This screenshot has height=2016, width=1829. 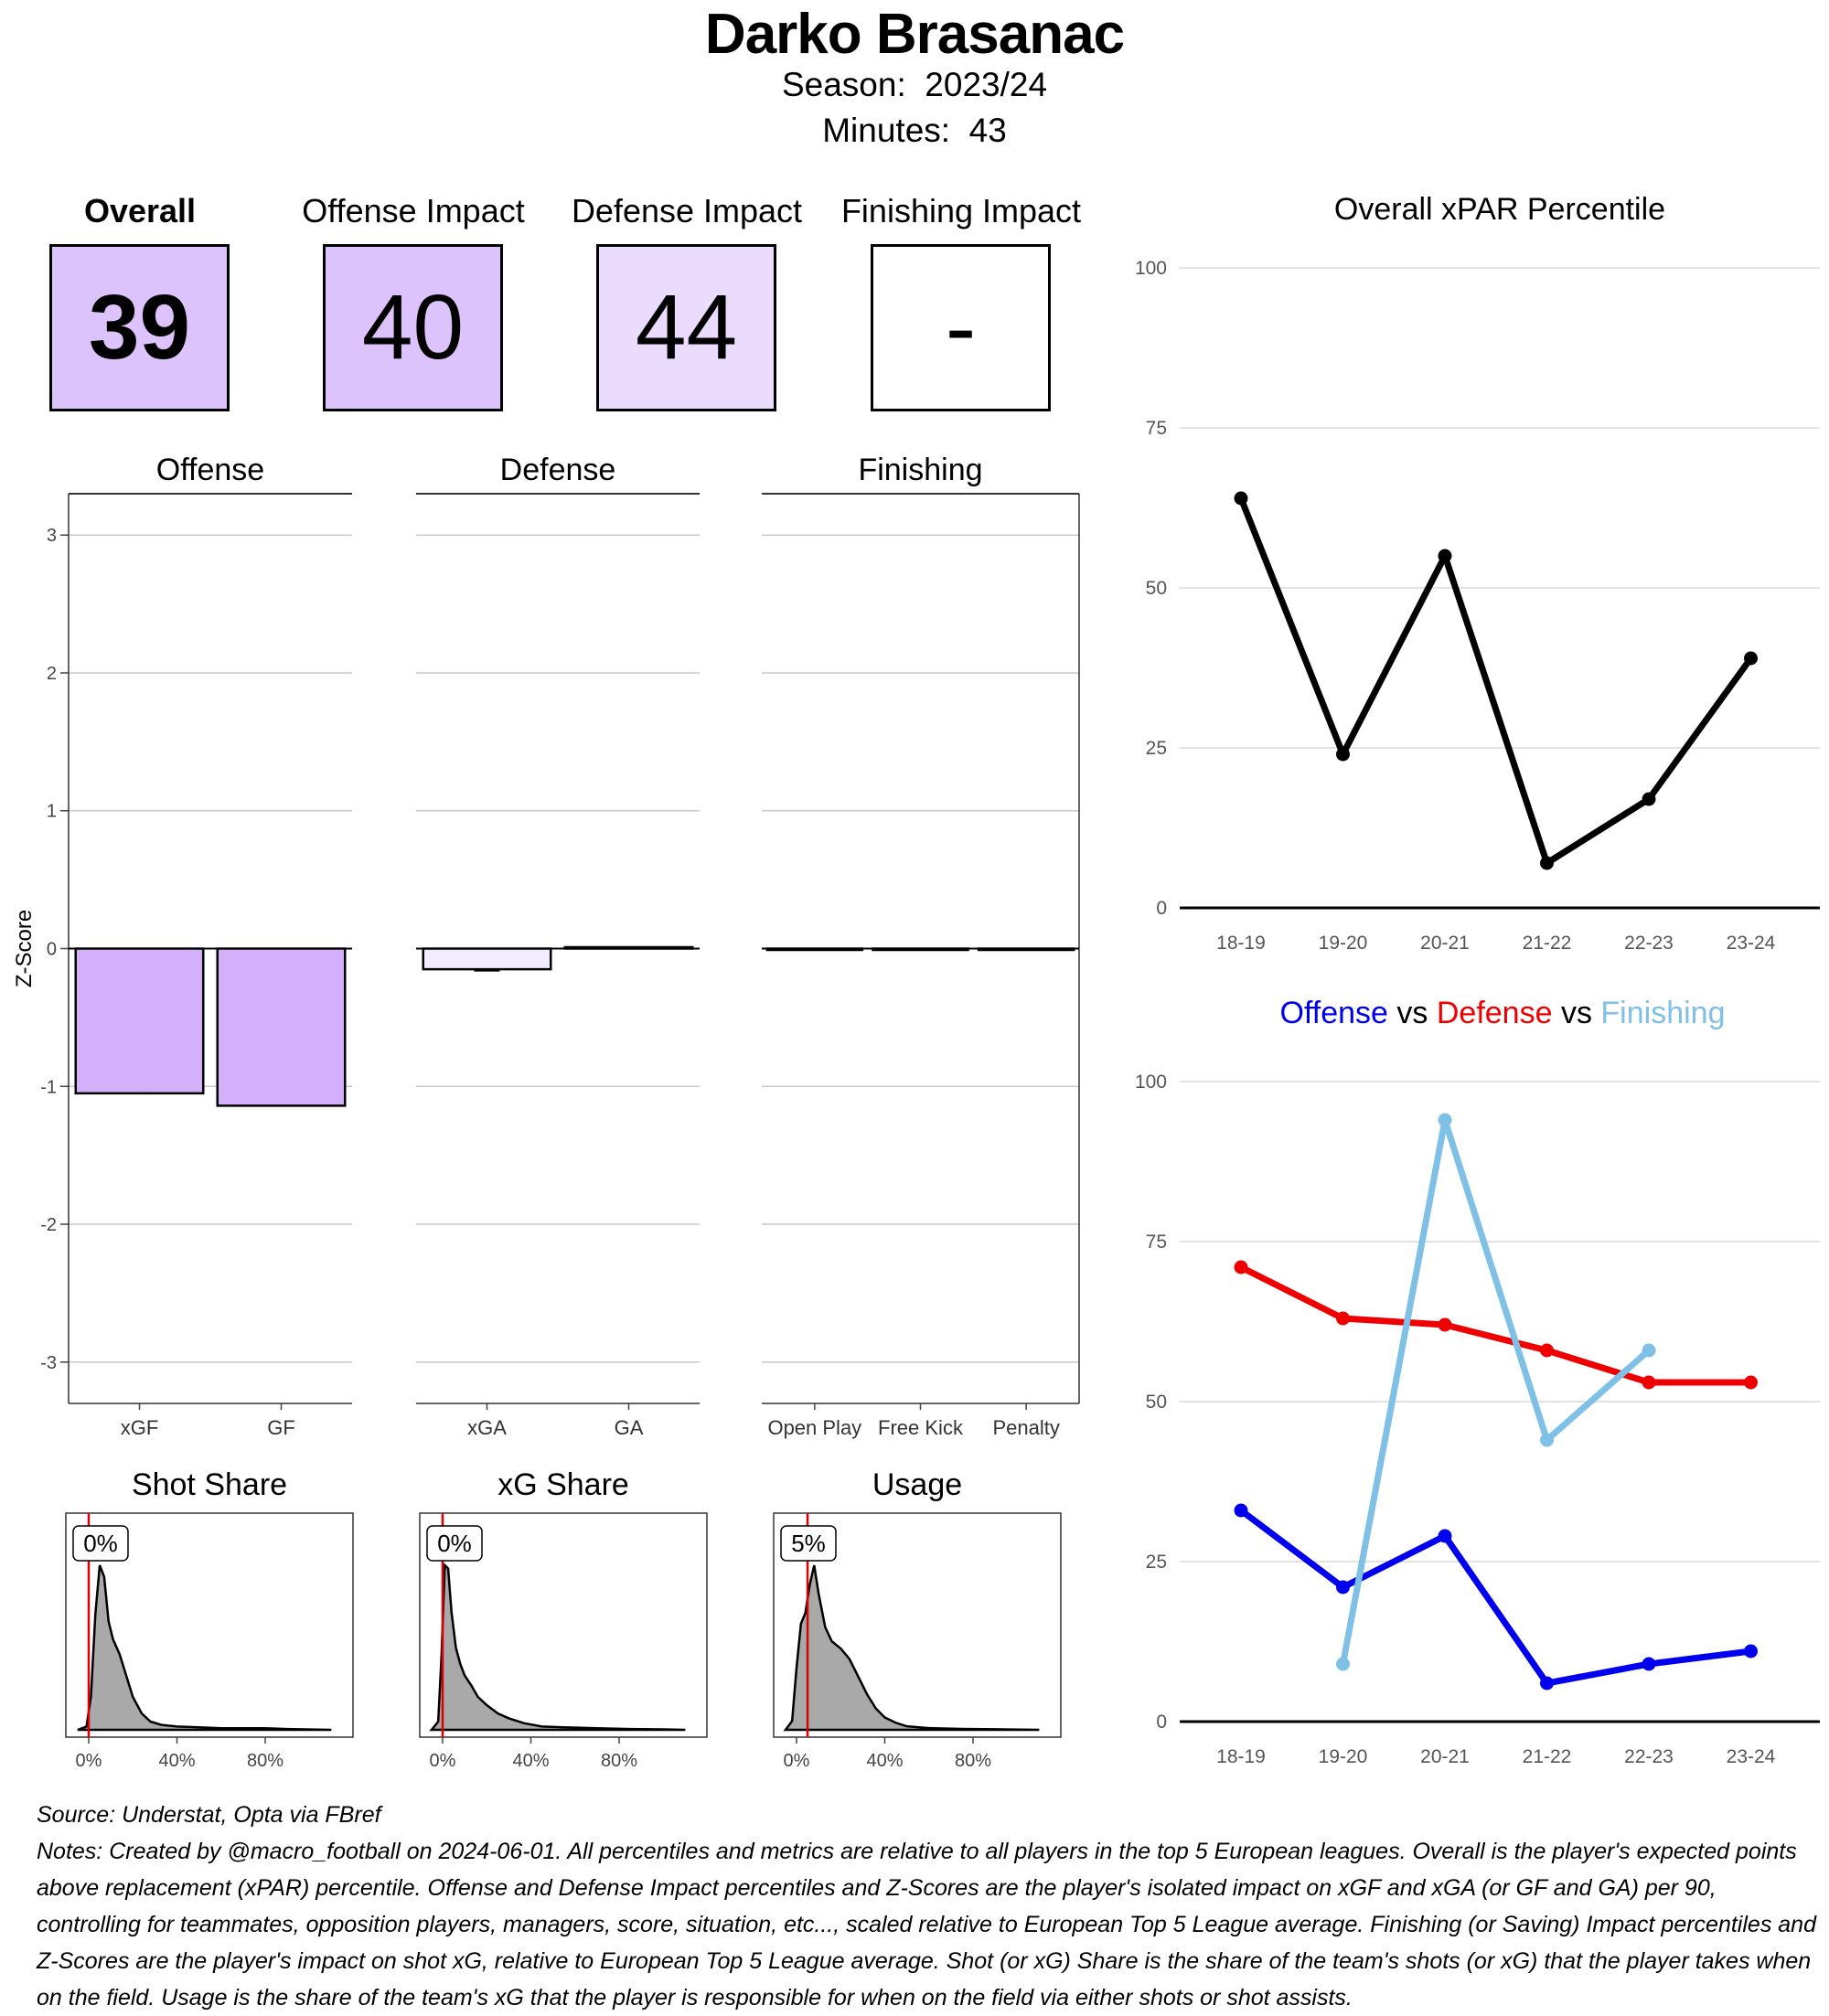 What do you see at coordinates (914, 34) in the screenshot?
I see `player-name: Darko Brasanac` at bounding box center [914, 34].